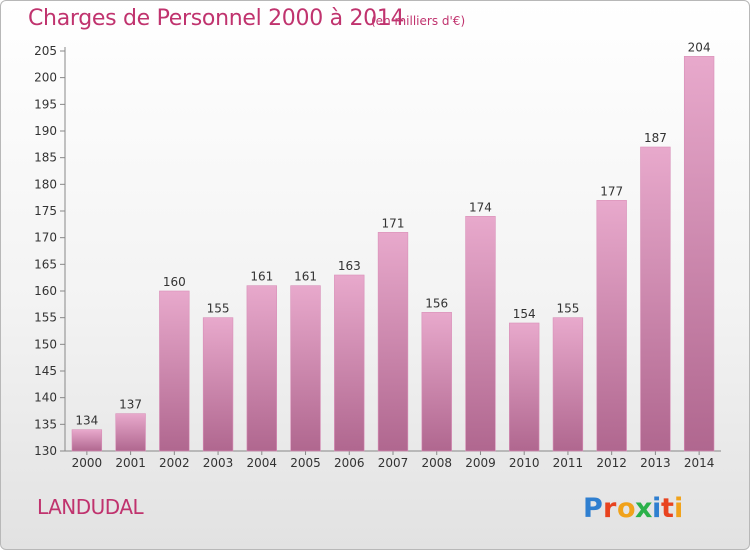 This screenshot has height=550, width=750. Describe the element at coordinates (480, 463) in the screenshot. I see `x-tick-label: 2009` at that location.